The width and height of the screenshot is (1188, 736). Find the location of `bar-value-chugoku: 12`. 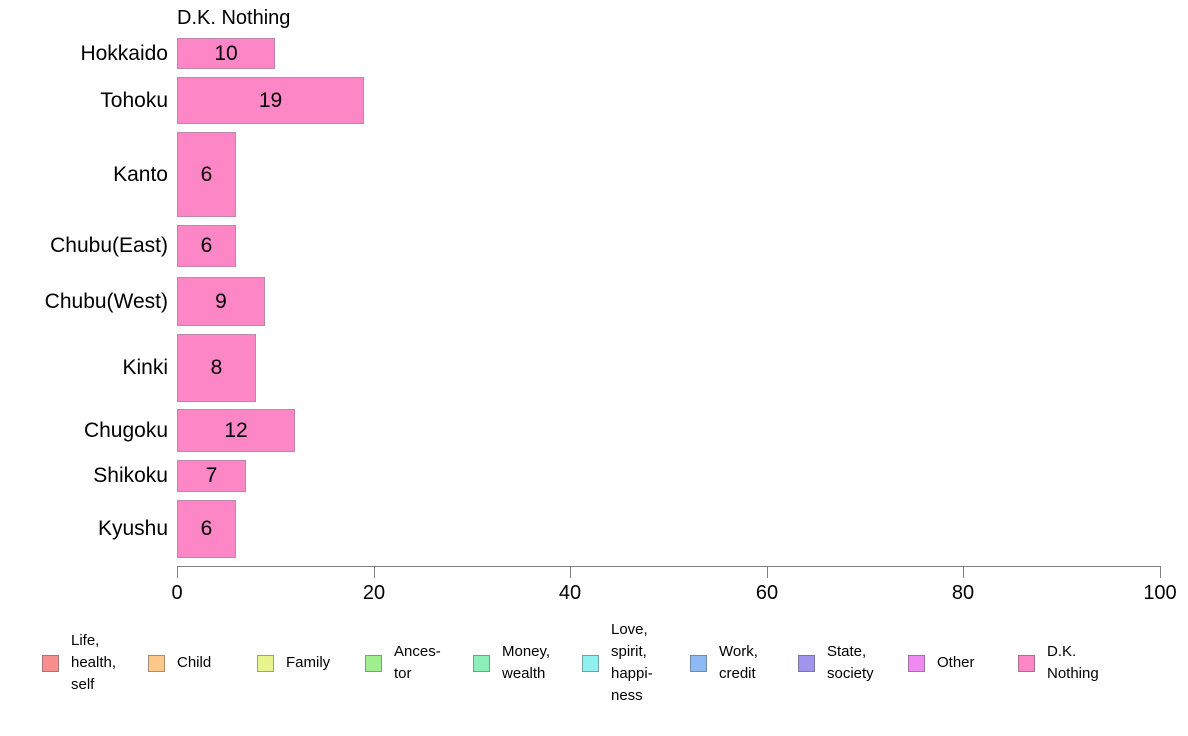

bar-value-chugoku: 12 is located at coordinates (236, 430).